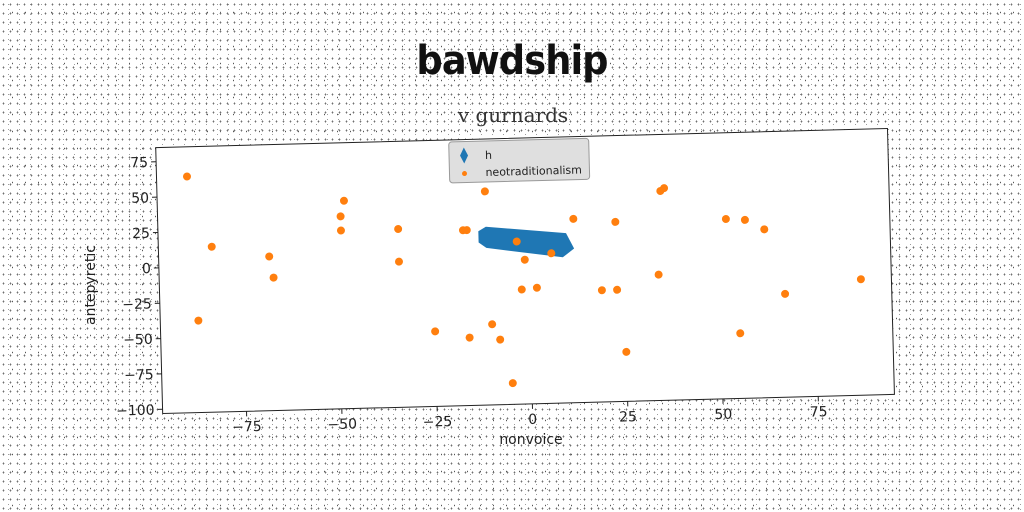  What do you see at coordinates (533, 171) in the screenshot?
I see `legend-label-neotraditionalism: neotraditionalism` at bounding box center [533, 171].